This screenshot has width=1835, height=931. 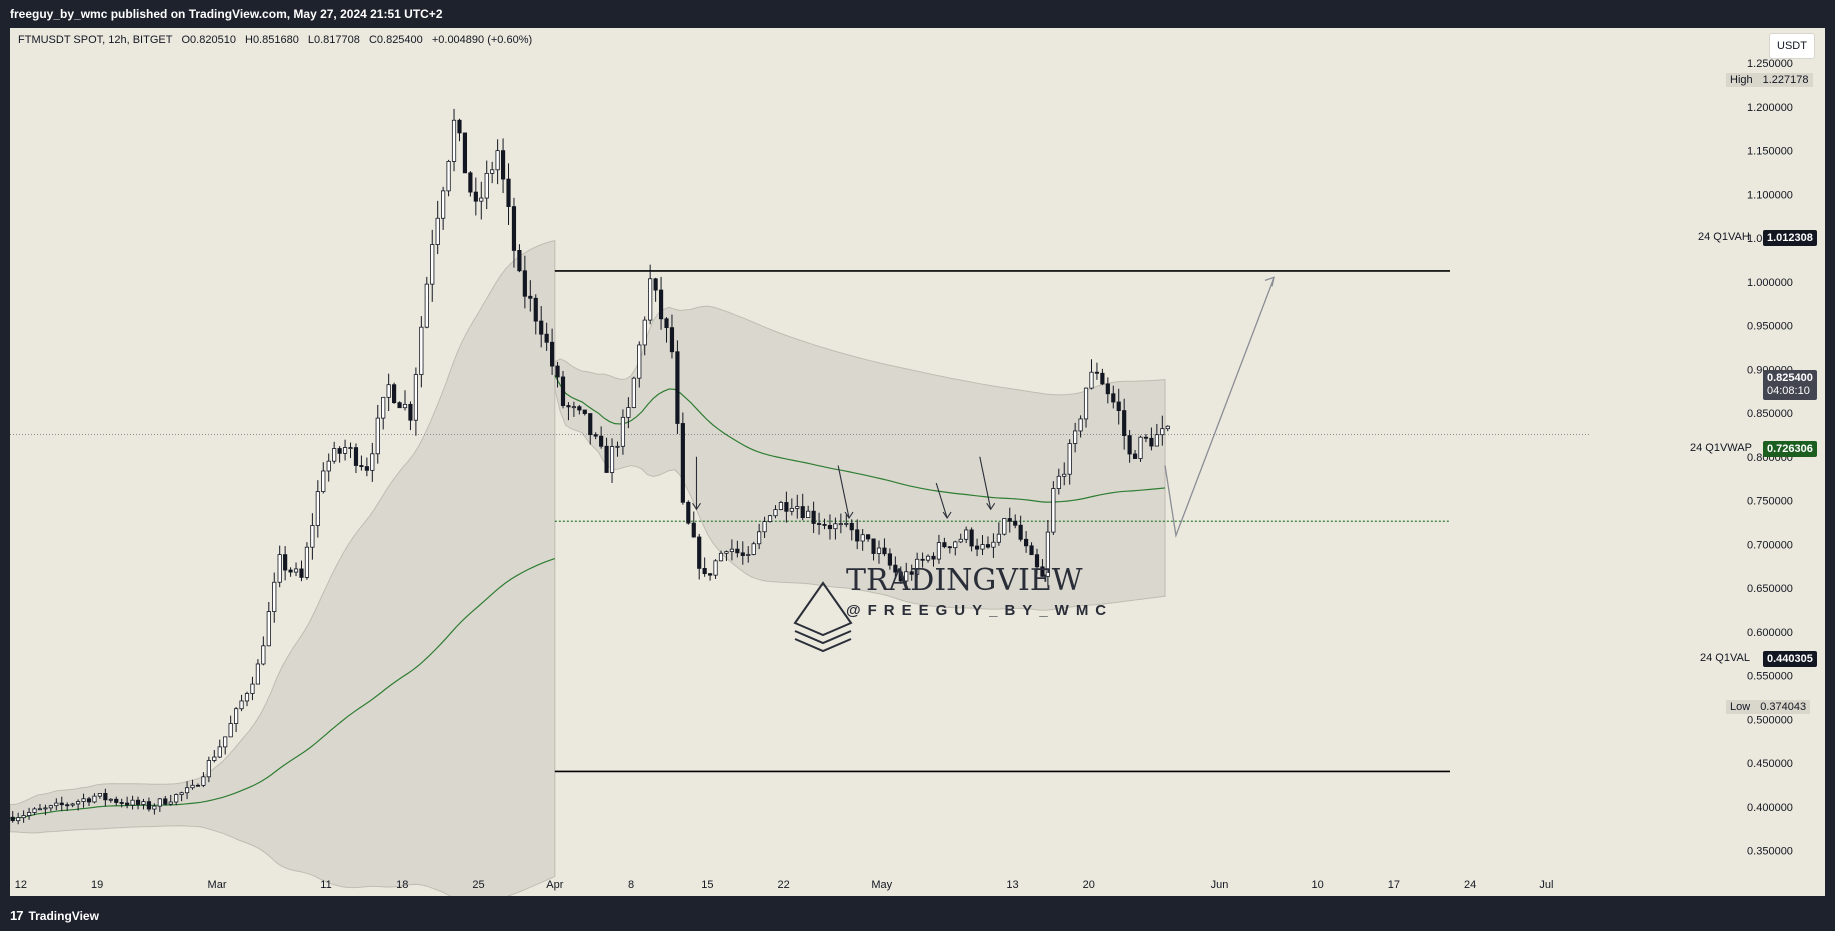 What do you see at coordinates (1725, 658) in the screenshot?
I see `val-line-label: 24 Q1VAL` at bounding box center [1725, 658].